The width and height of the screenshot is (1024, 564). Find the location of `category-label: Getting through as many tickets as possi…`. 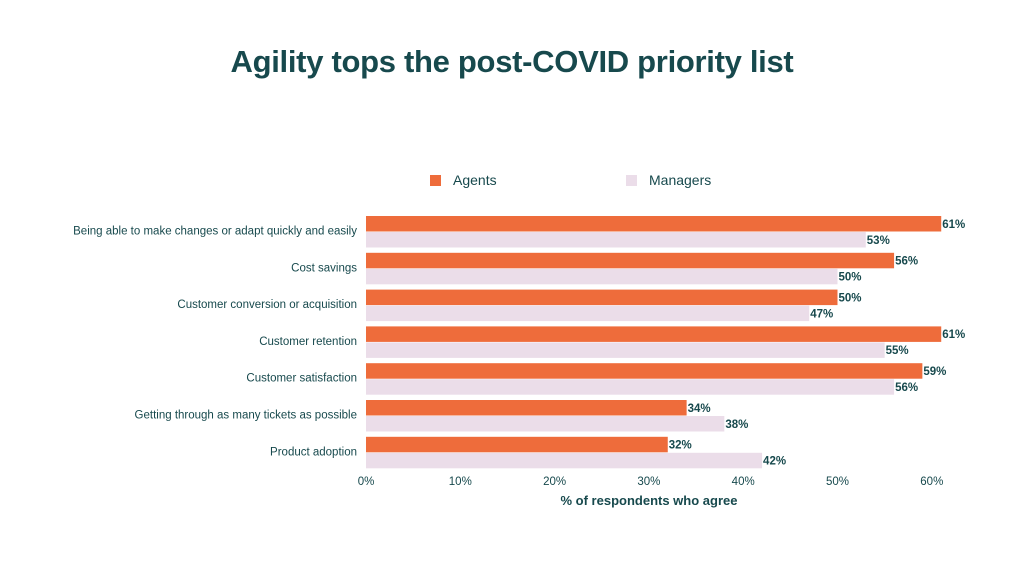

category-label: Getting through as many tickets as possi… is located at coordinates (246, 416).